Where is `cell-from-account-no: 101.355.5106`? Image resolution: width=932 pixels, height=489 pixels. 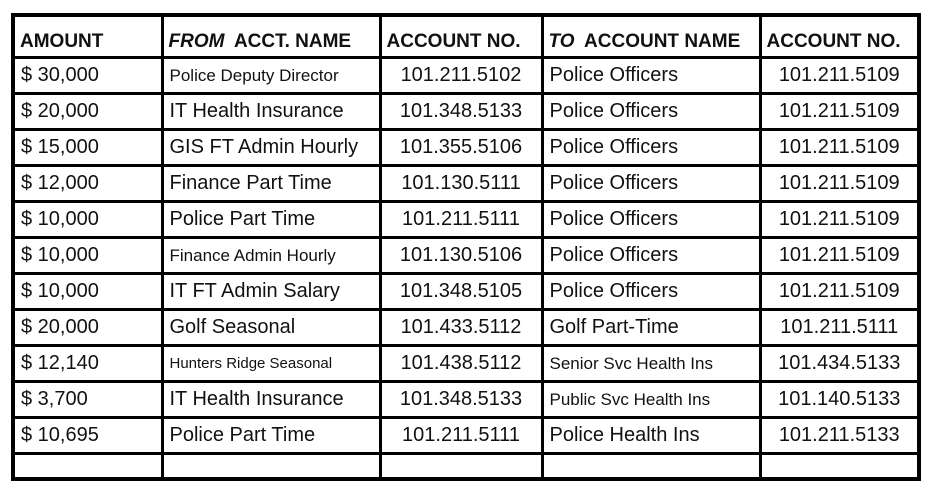
cell-from-account-no: 101.355.5106 is located at coordinates (461, 147).